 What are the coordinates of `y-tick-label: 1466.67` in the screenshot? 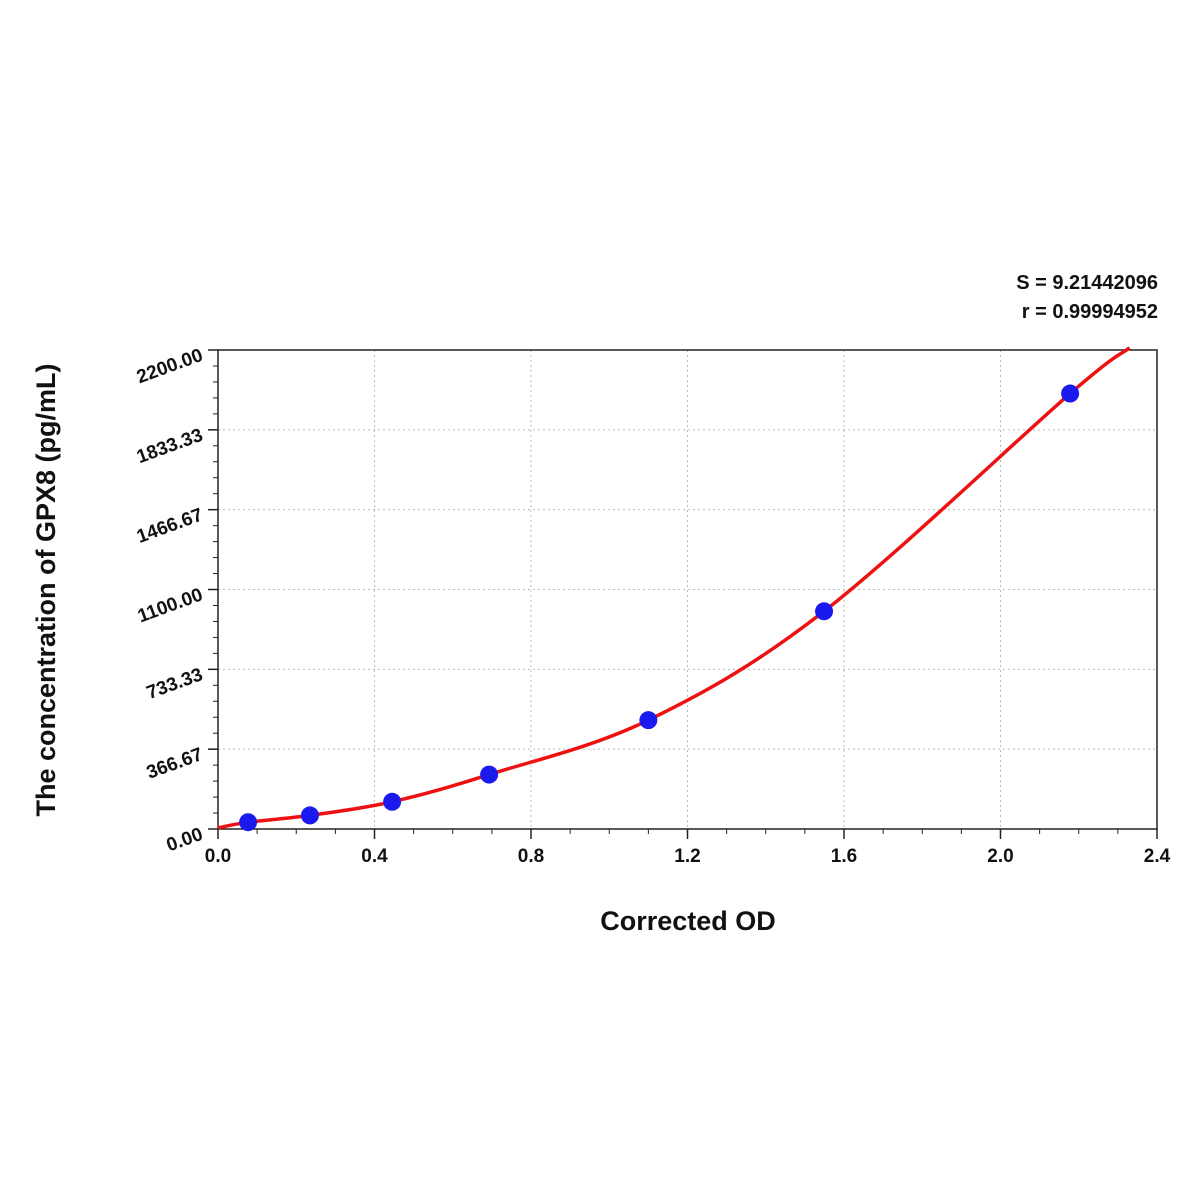 It's located at (170, 526).